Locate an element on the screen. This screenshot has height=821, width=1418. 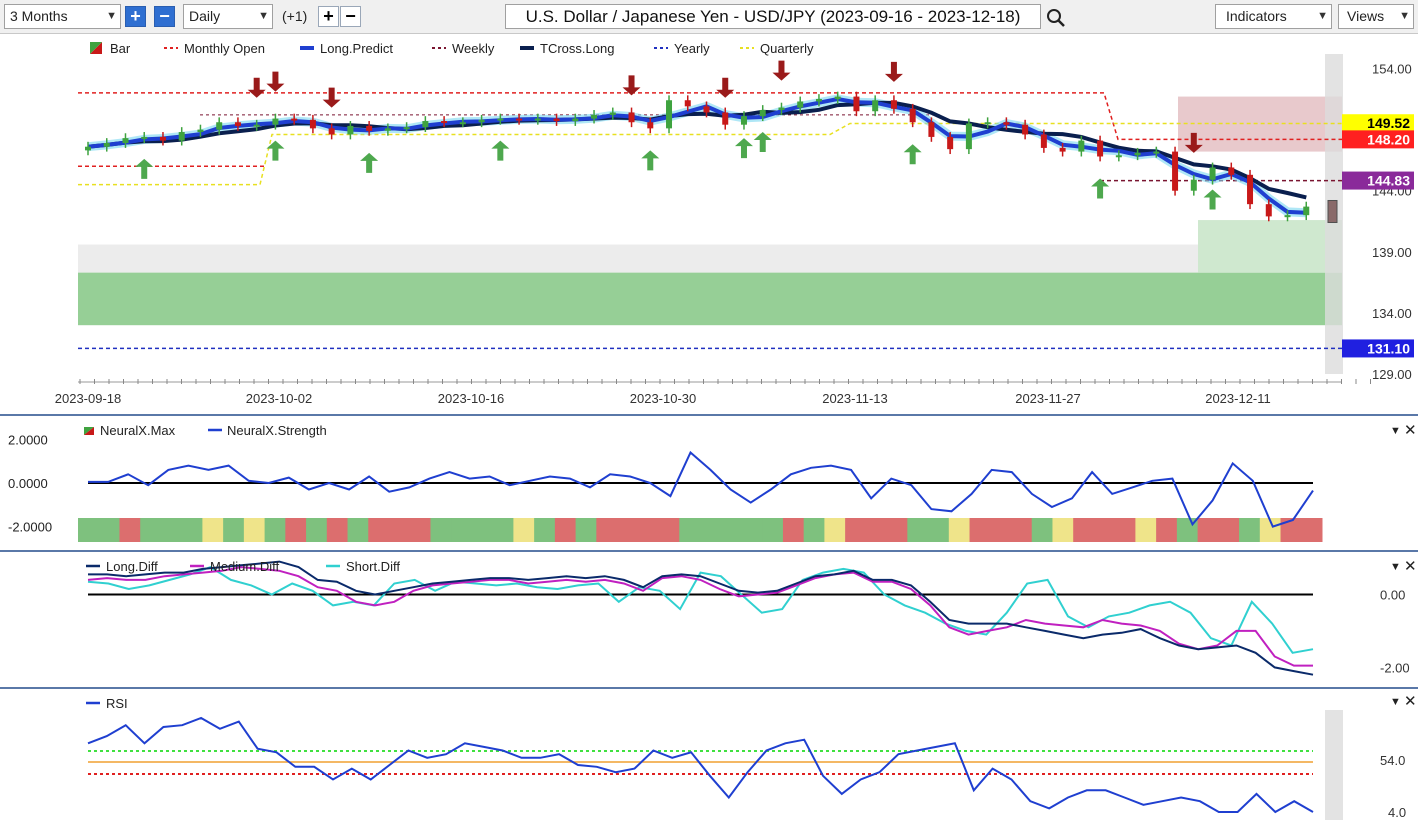
close-icon: ✕ is located at coordinates (1410, 566).